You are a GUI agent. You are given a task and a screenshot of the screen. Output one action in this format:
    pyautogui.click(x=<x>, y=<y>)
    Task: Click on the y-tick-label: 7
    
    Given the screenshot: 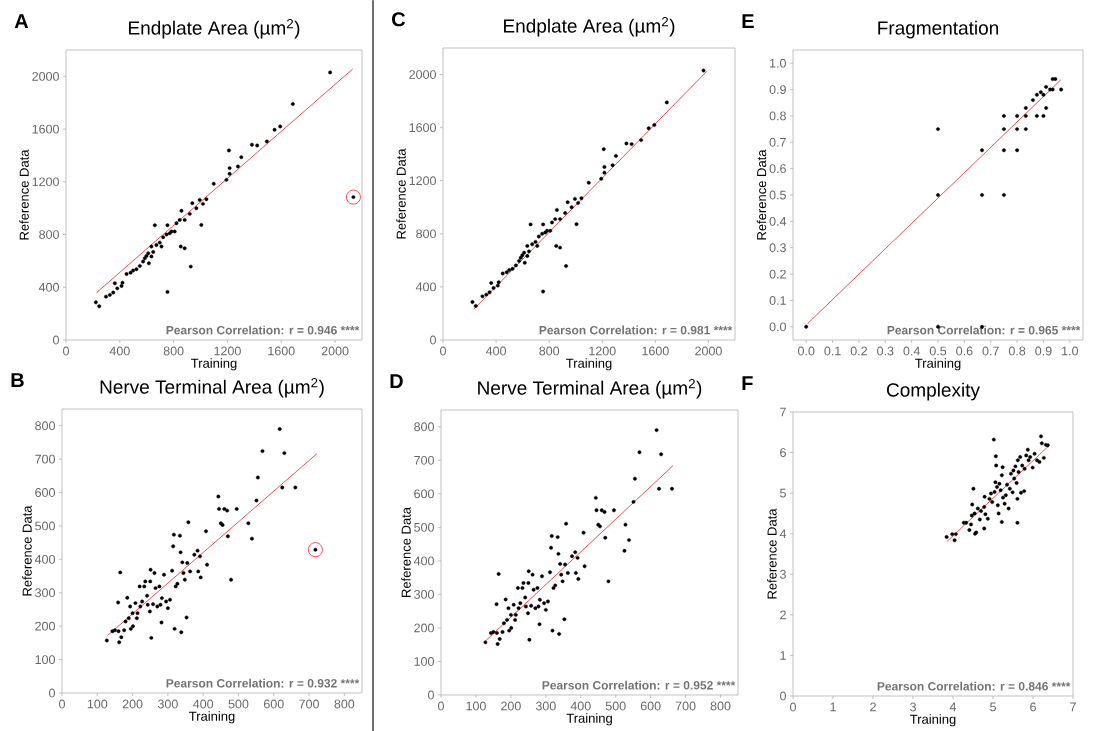 What is the action you would take?
    pyautogui.click(x=783, y=412)
    